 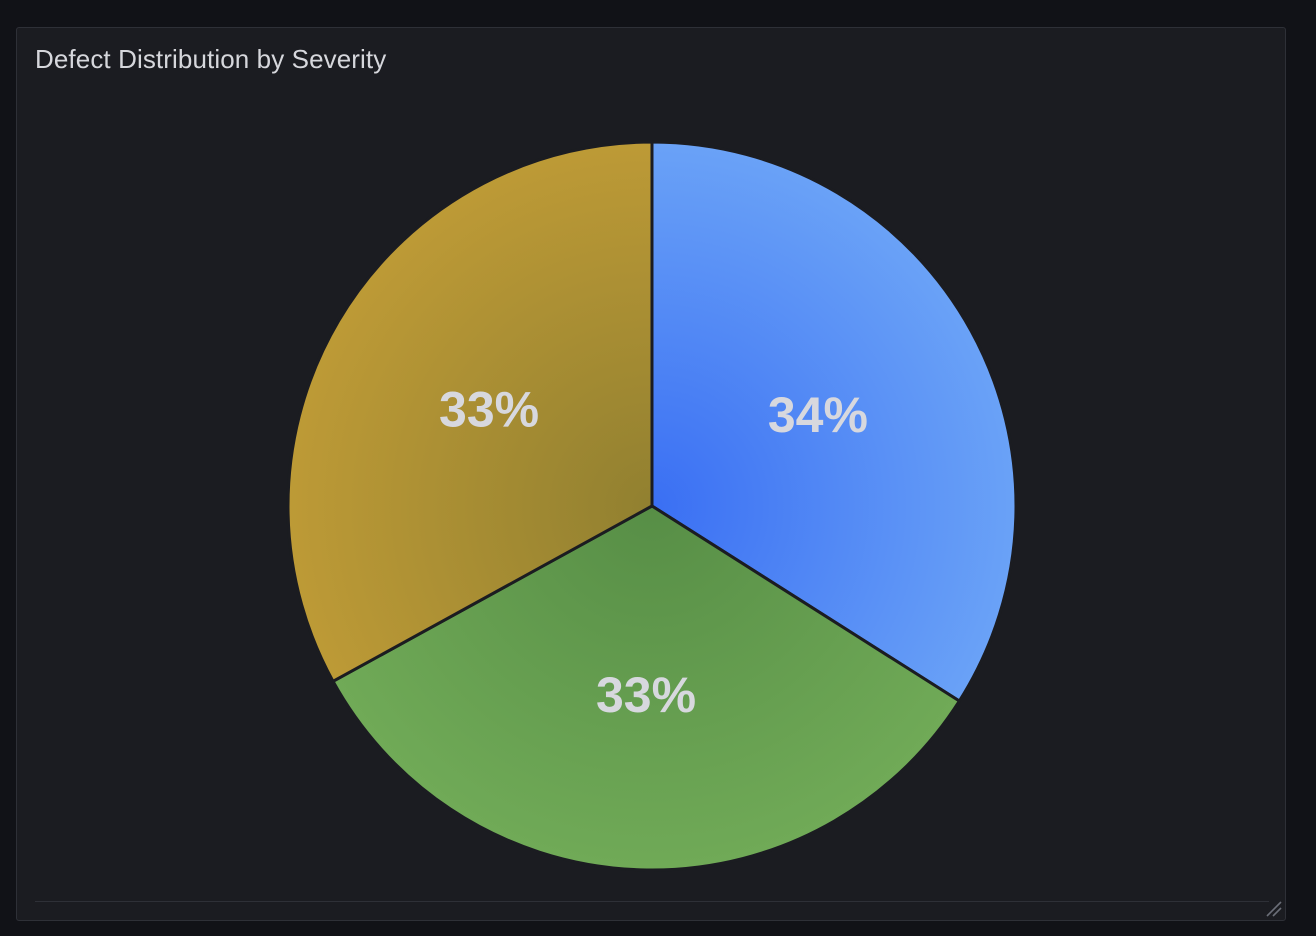 What do you see at coordinates (652, 901) in the screenshot?
I see `panel-divider` at bounding box center [652, 901].